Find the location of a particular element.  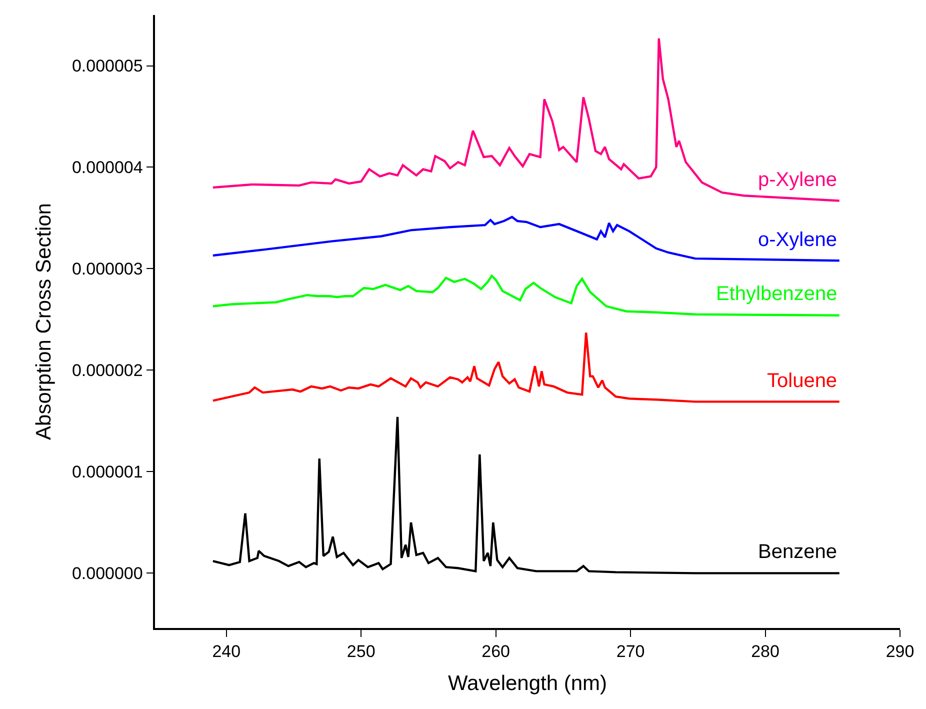

x-tick-label: 250 is located at coordinates (361, 652).